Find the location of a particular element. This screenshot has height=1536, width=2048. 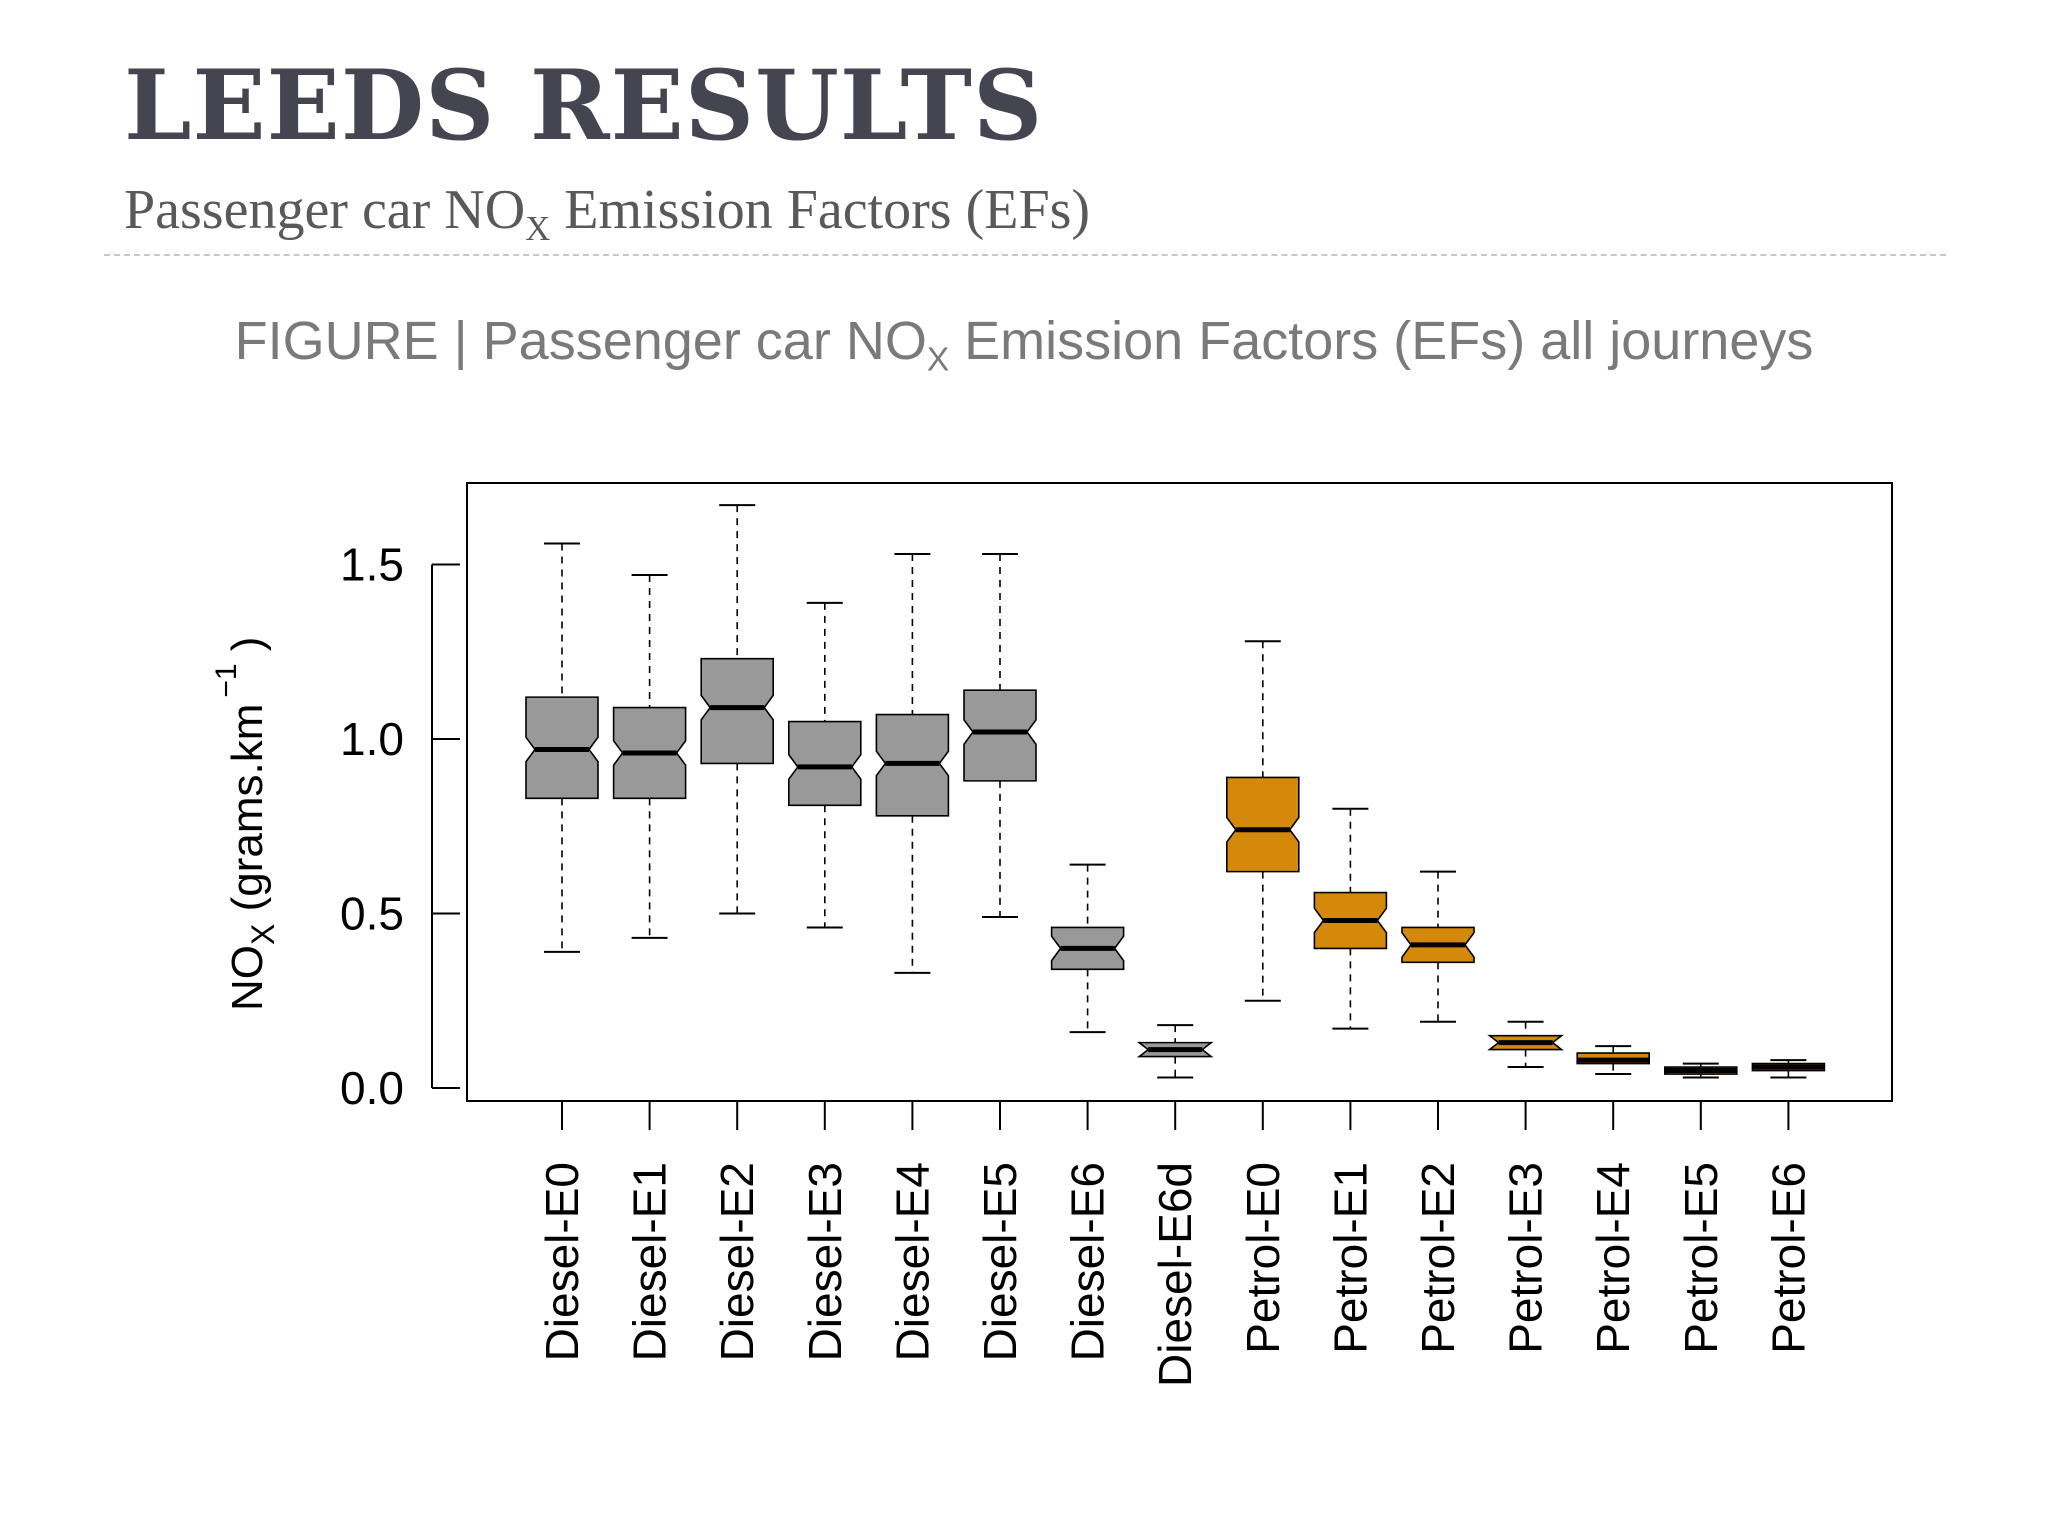

box-diesel-e2 is located at coordinates (737, 709).